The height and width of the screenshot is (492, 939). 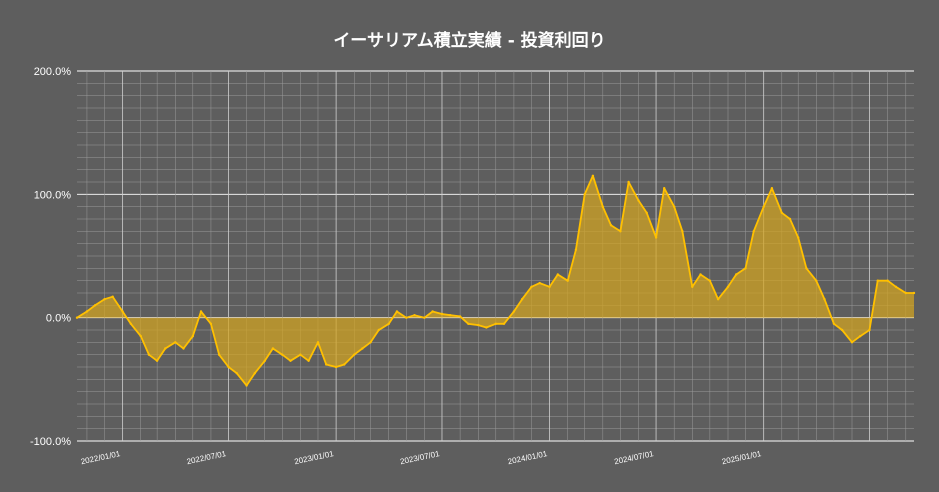 I want to click on x-tick-label: 2023/07/01, so click(x=420, y=457).